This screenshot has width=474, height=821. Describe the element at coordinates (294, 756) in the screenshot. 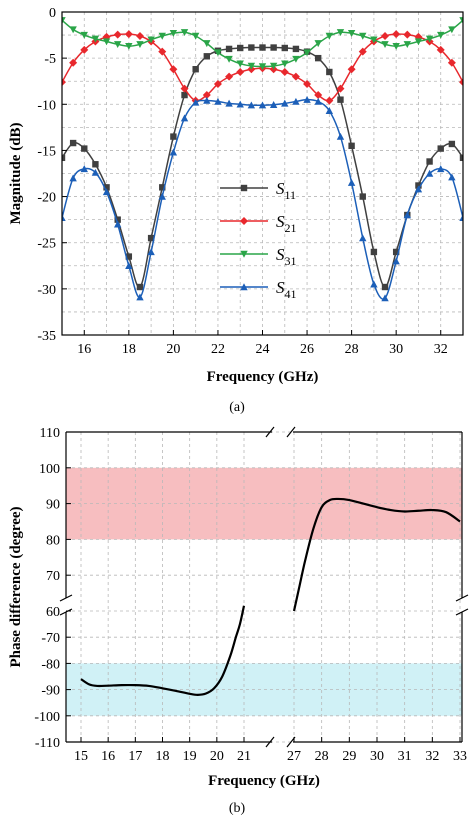

I see `x-tick-label: 27` at that location.